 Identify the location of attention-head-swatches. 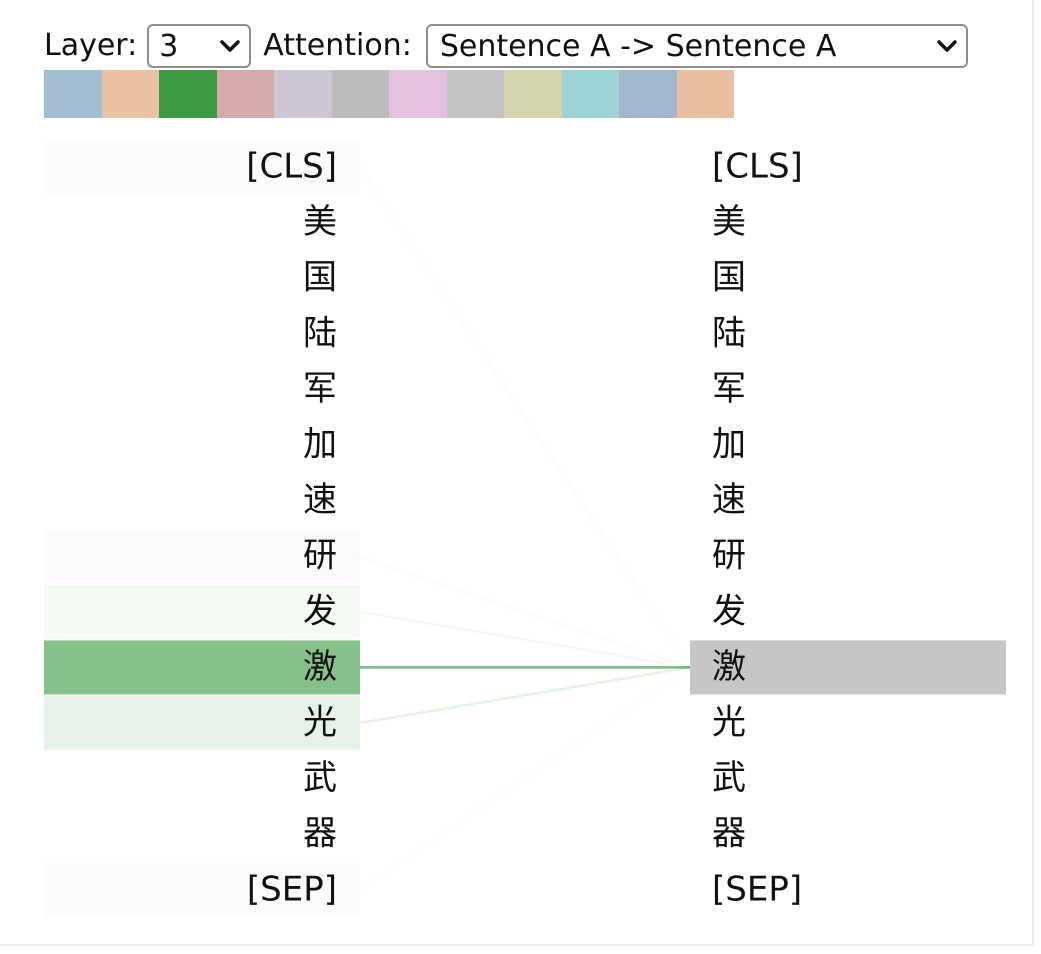
(389, 94).